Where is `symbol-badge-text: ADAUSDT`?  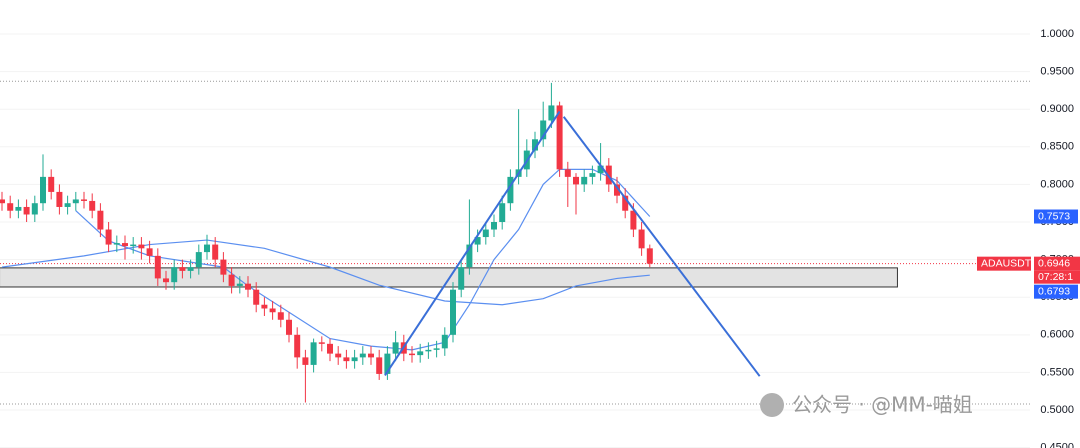 symbol-badge-text: ADAUSDT is located at coordinates (1006, 263).